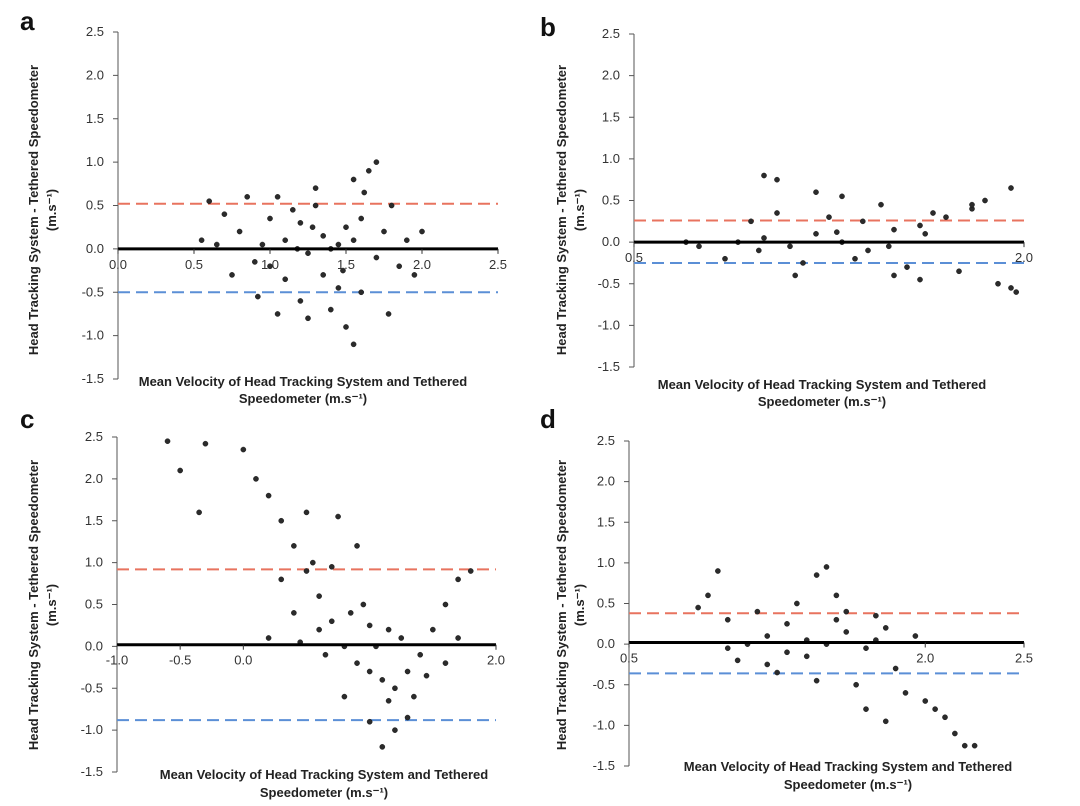 The width and height of the screenshot is (1080, 806). What do you see at coordinates (93, 335) in the screenshot?
I see `panel-a-ytick-label: -1.0` at bounding box center [93, 335].